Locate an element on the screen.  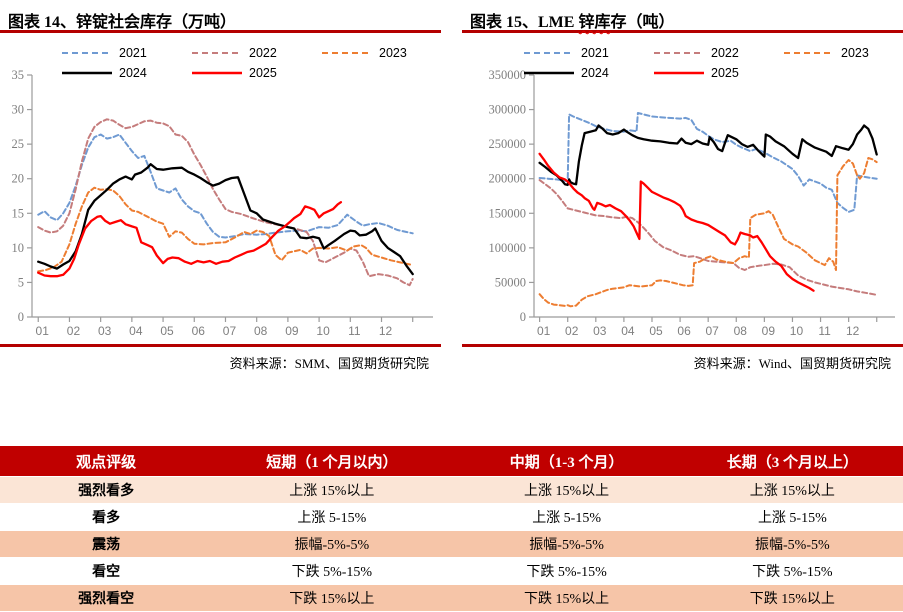
table-row: 看空 下跌 5%-15% 下跌 5%-15% 下跌 5%-15% is located at coordinates (451, 571).